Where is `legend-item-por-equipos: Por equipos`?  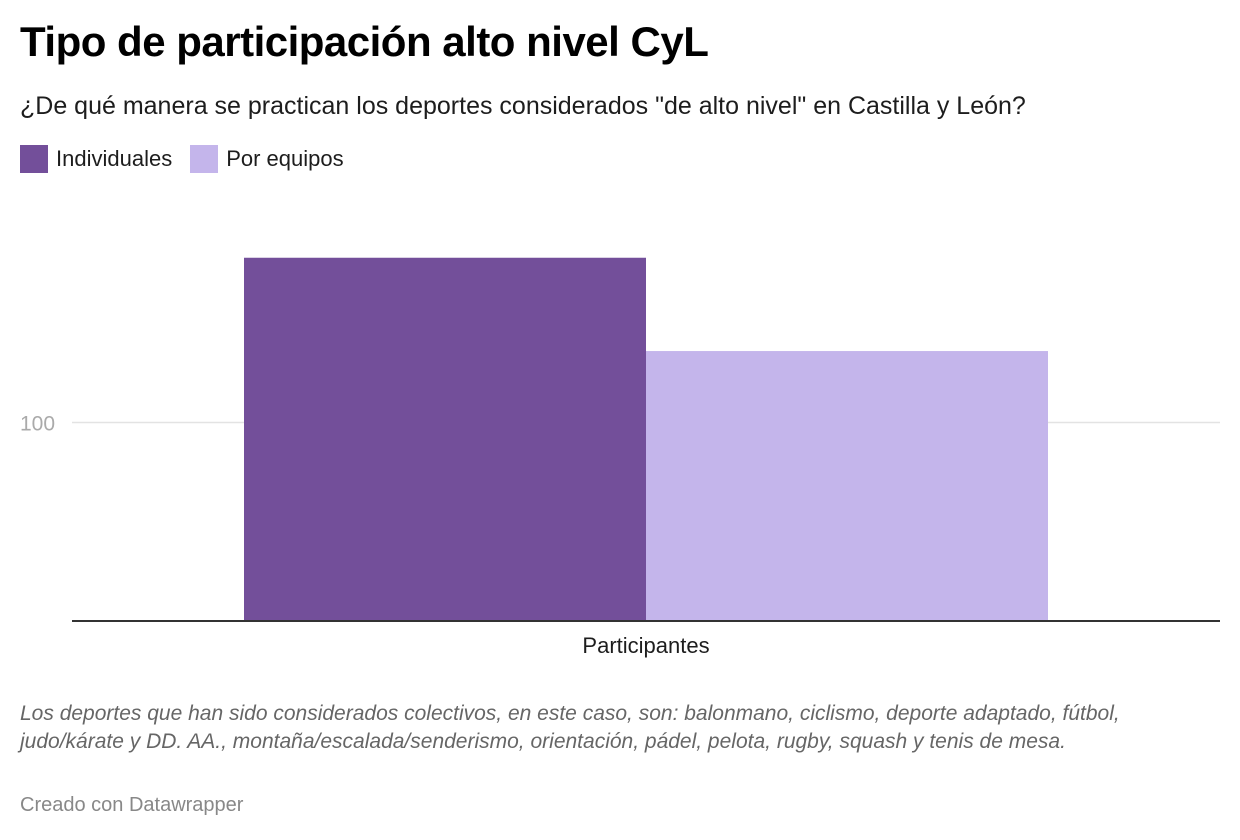 legend-item-por-equipos: Por equipos is located at coordinates (267, 159).